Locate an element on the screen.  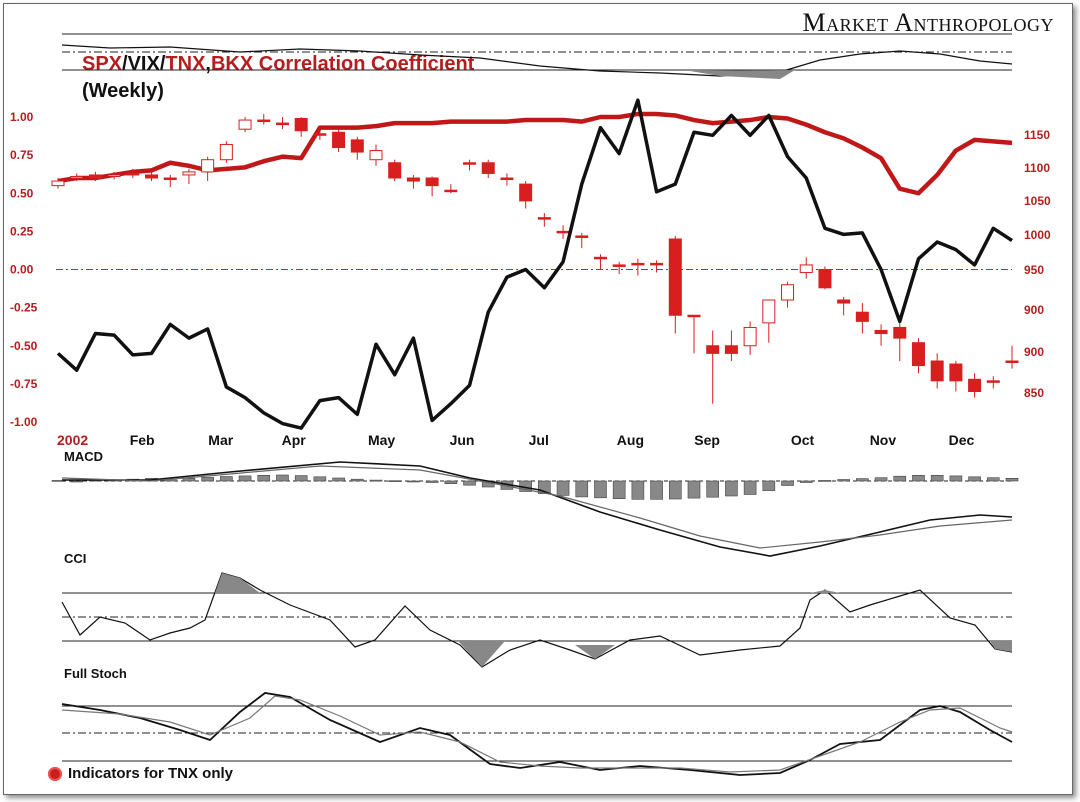
macd-line is located at coordinates (537, 509).